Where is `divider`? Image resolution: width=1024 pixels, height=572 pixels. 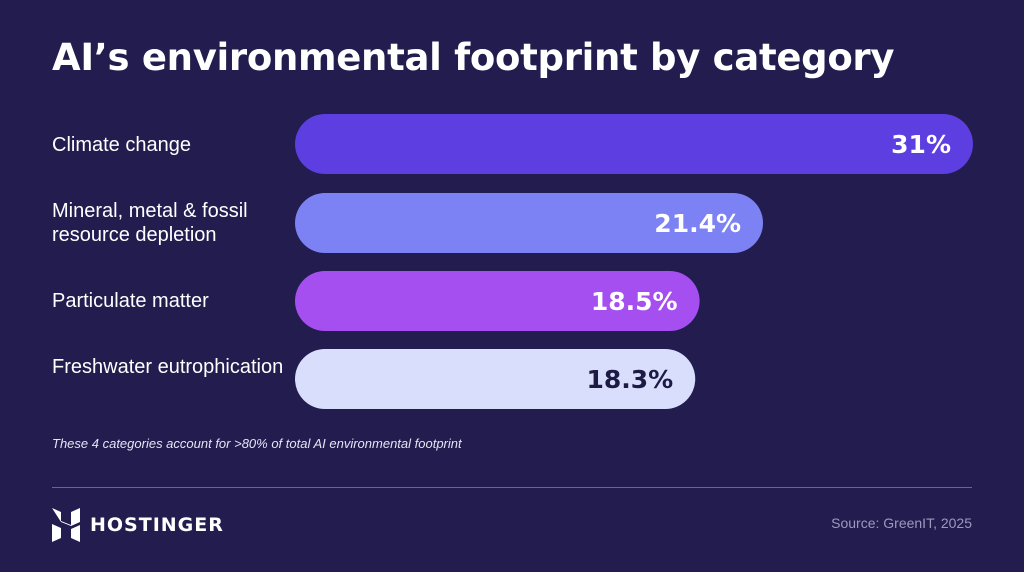 divider is located at coordinates (512, 487).